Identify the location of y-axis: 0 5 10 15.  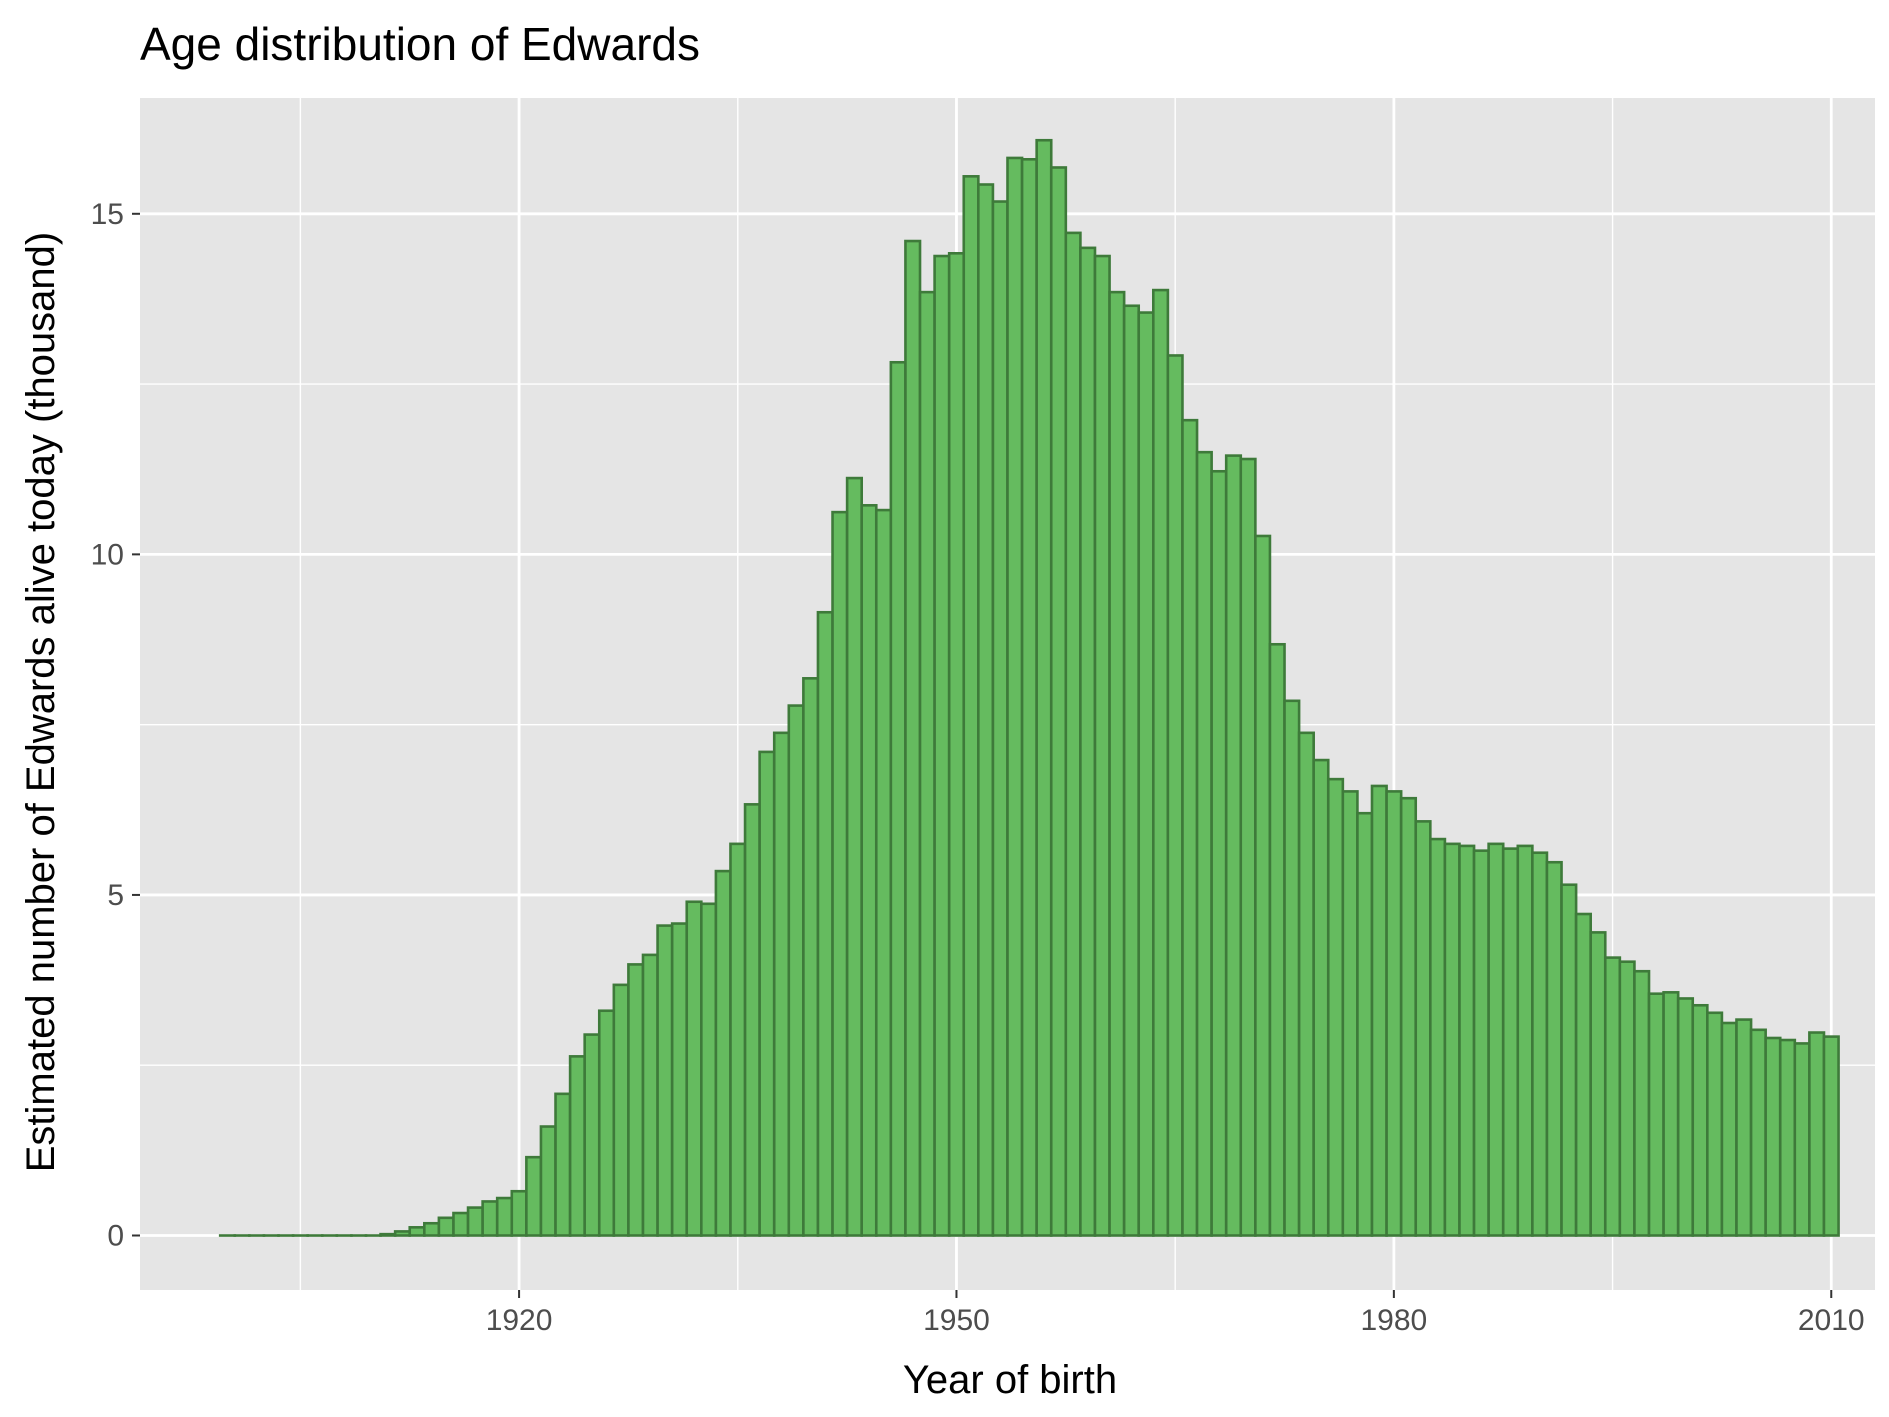
(115, 725).